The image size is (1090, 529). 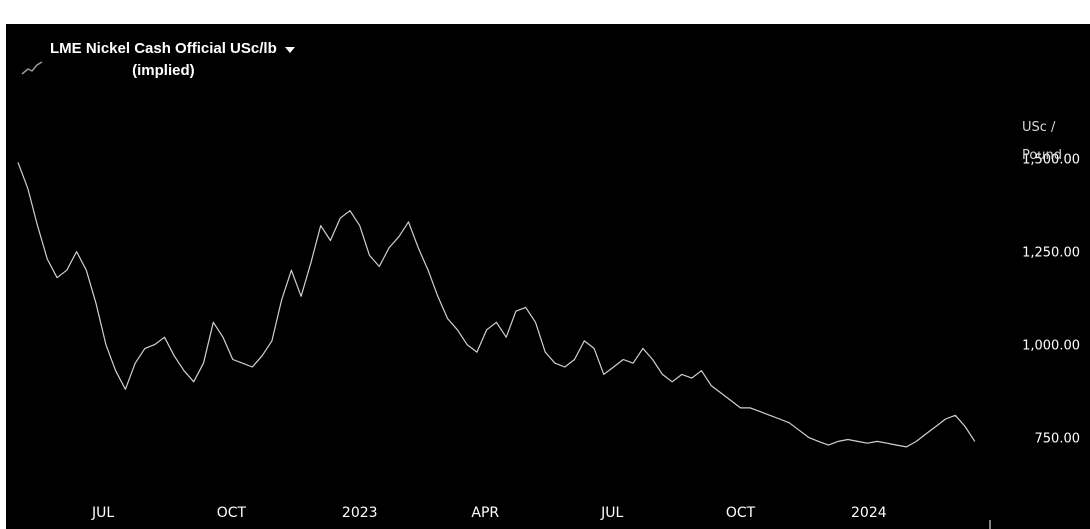 I want to click on x-tick-label: 2023, so click(x=360, y=513).